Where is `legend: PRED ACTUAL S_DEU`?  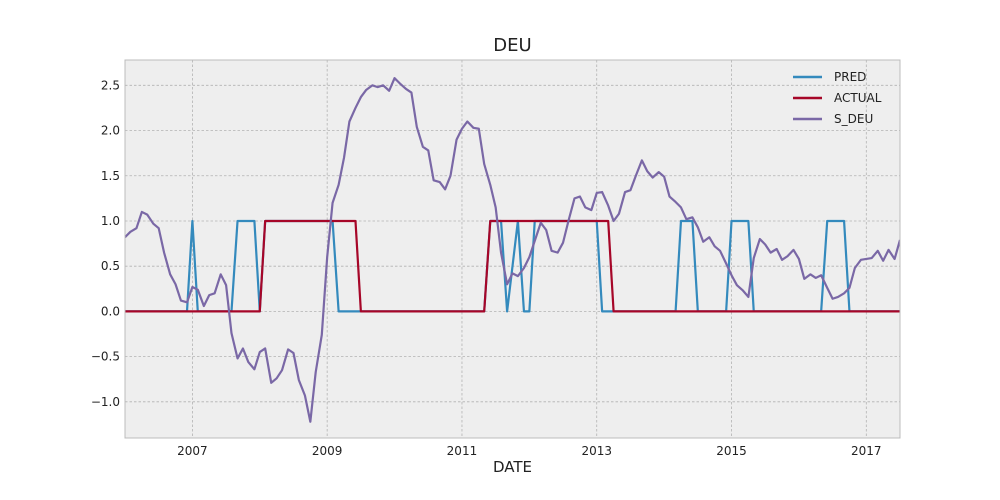
legend: PRED ACTUAL S_DEU is located at coordinates (837, 98).